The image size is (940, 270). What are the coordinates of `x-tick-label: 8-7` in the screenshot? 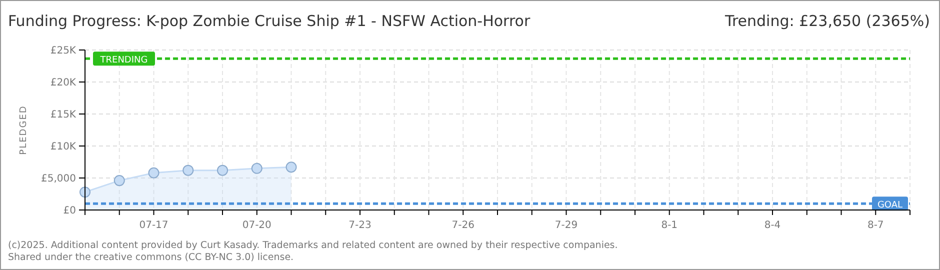 It's located at (875, 225).